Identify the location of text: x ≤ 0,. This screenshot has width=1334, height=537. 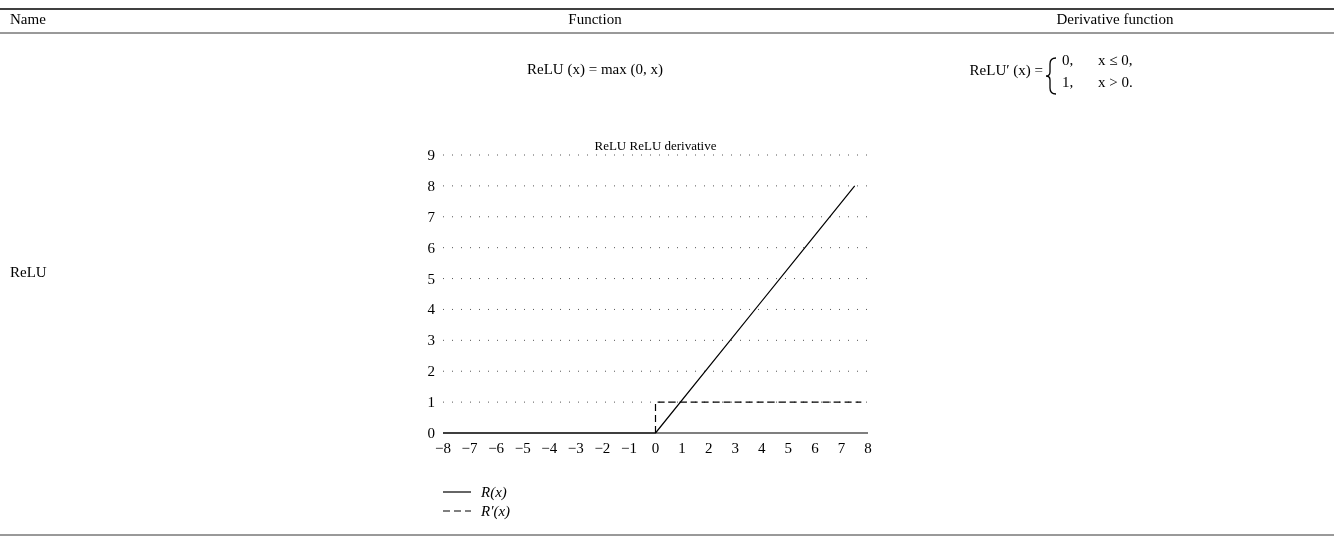
(1115, 60).